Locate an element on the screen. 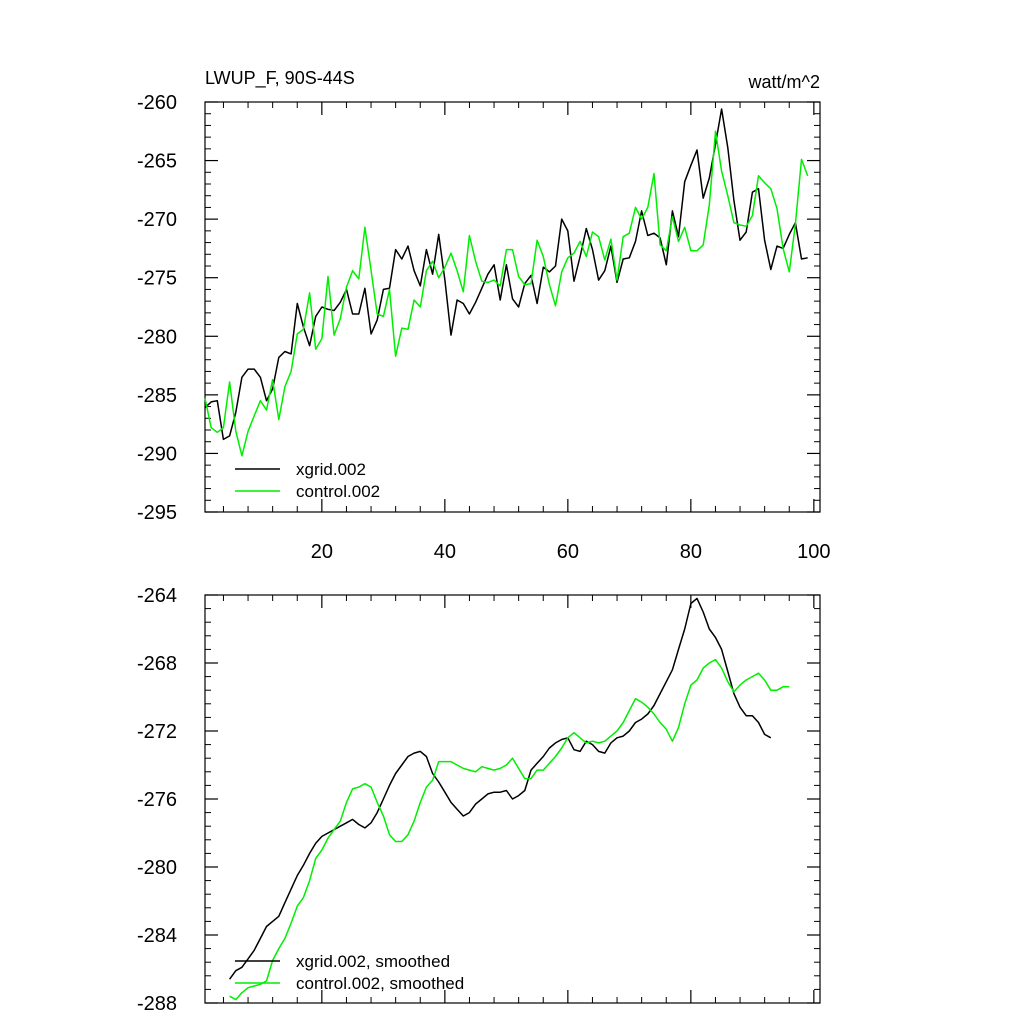  y-tick-label: -268 is located at coordinates (157, 664).